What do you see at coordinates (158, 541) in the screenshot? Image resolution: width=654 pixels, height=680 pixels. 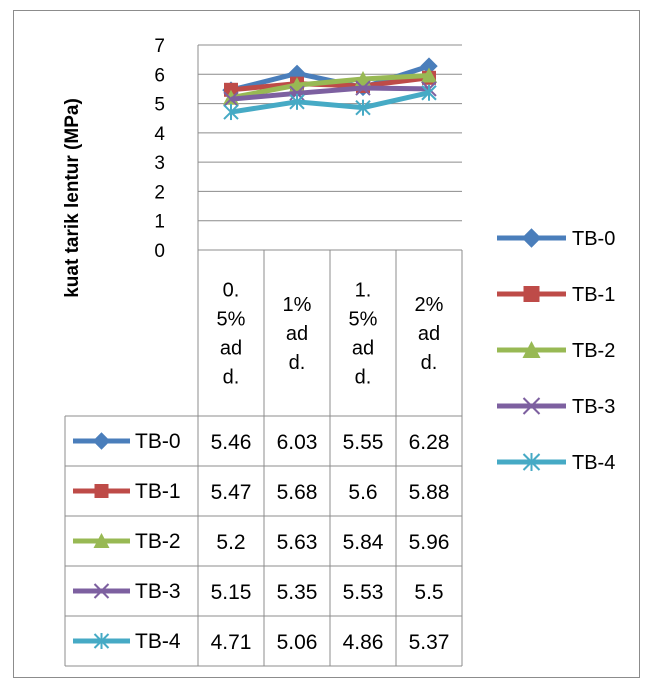 I see `table-series-name: TB-2` at bounding box center [158, 541].